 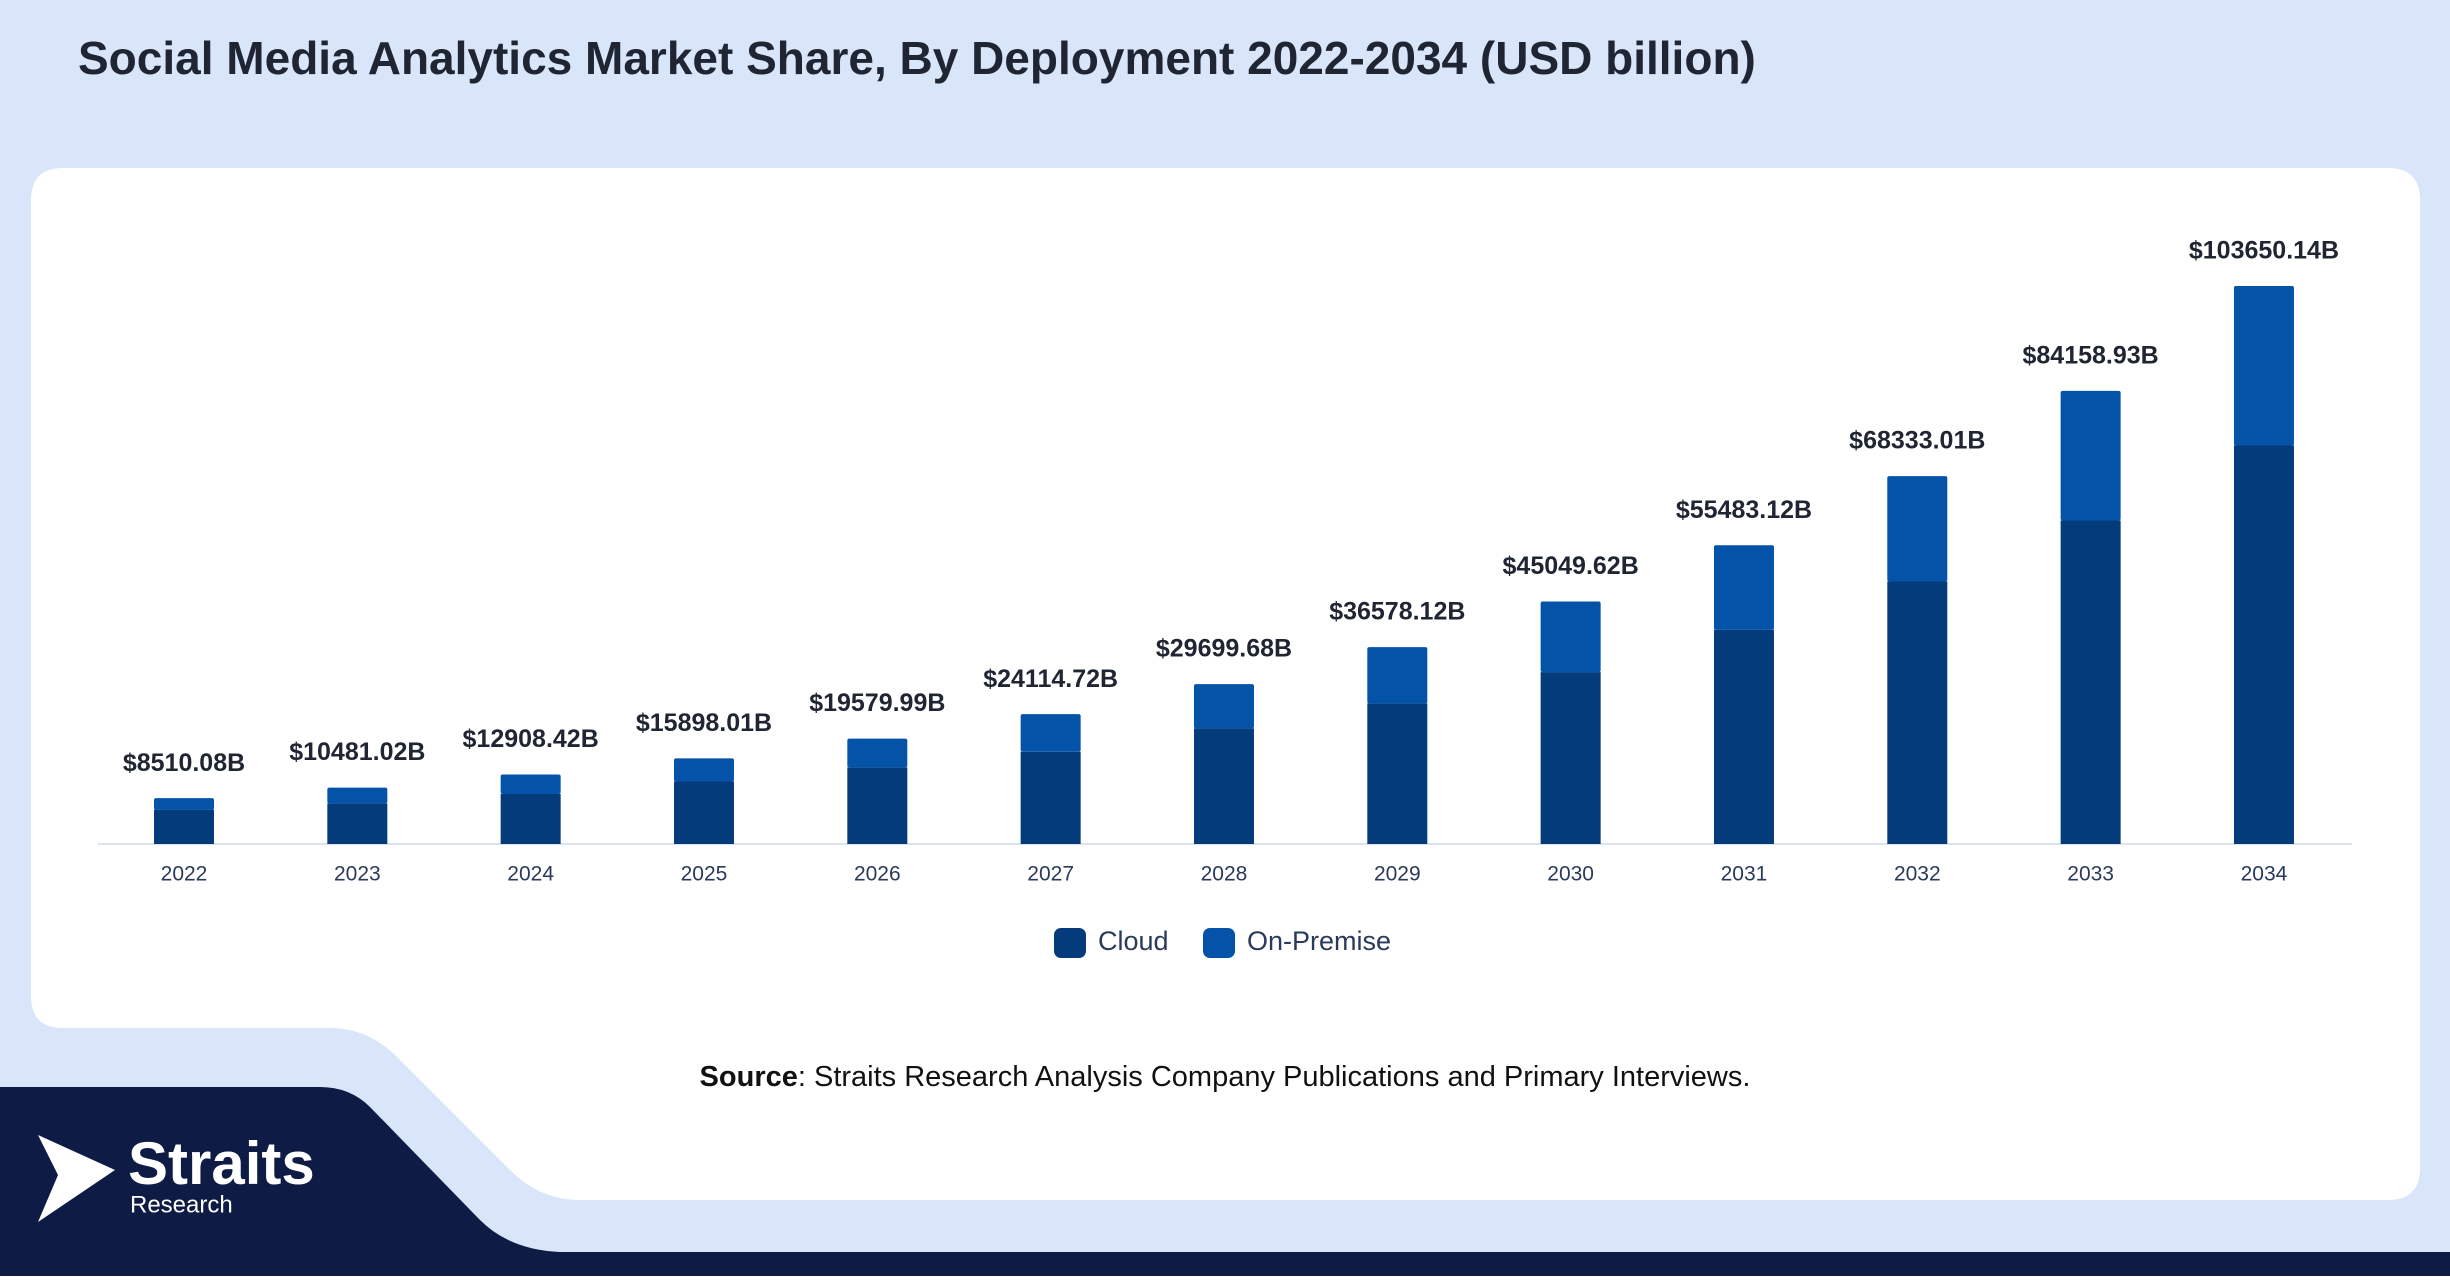 What do you see at coordinates (1224, 874) in the screenshot?
I see `x-tick-label: 2028` at bounding box center [1224, 874].